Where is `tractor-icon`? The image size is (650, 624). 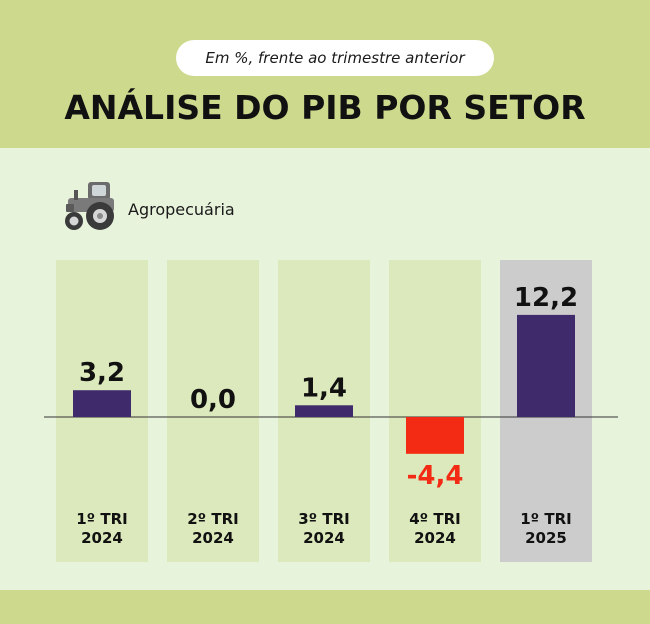 tractor-icon is located at coordinates (89, 206).